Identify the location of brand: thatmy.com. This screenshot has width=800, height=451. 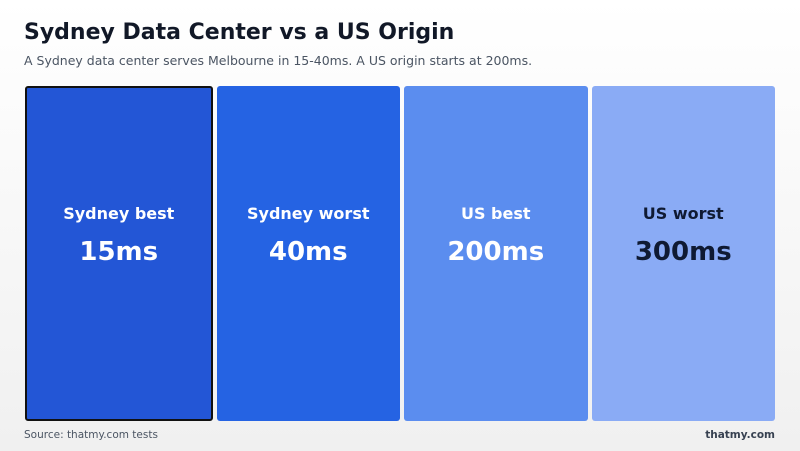
(740, 435).